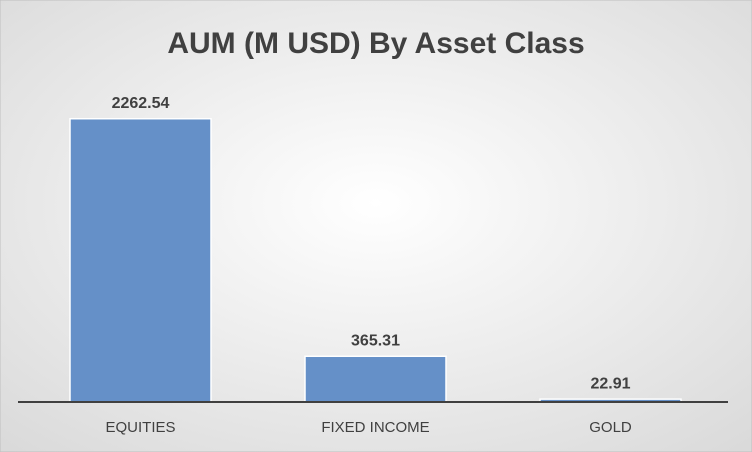 The width and height of the screenshot is (752, 452). What do you see at coordinates (375, 427) in the screenshot?
I see `x-tick-label: FIXED INCOME` at bounding box center [375, 427].